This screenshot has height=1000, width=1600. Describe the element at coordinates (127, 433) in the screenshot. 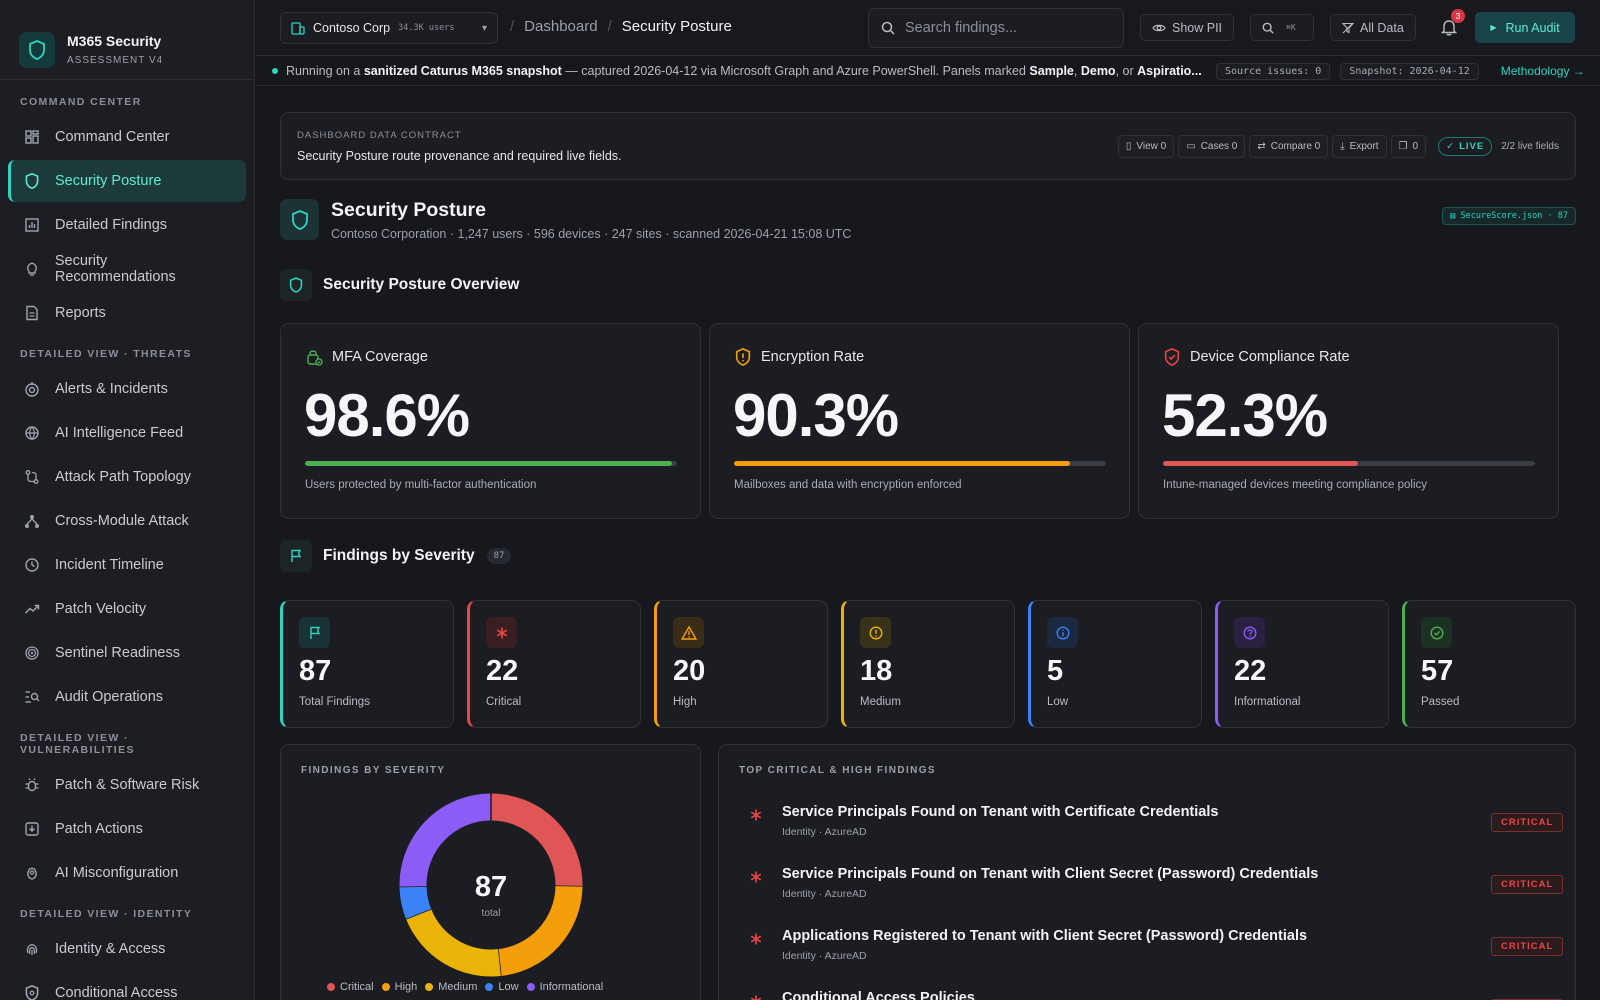

I see `sidebar-item-ai-intelligence-feed: AI Intelligence Feed` at that location.